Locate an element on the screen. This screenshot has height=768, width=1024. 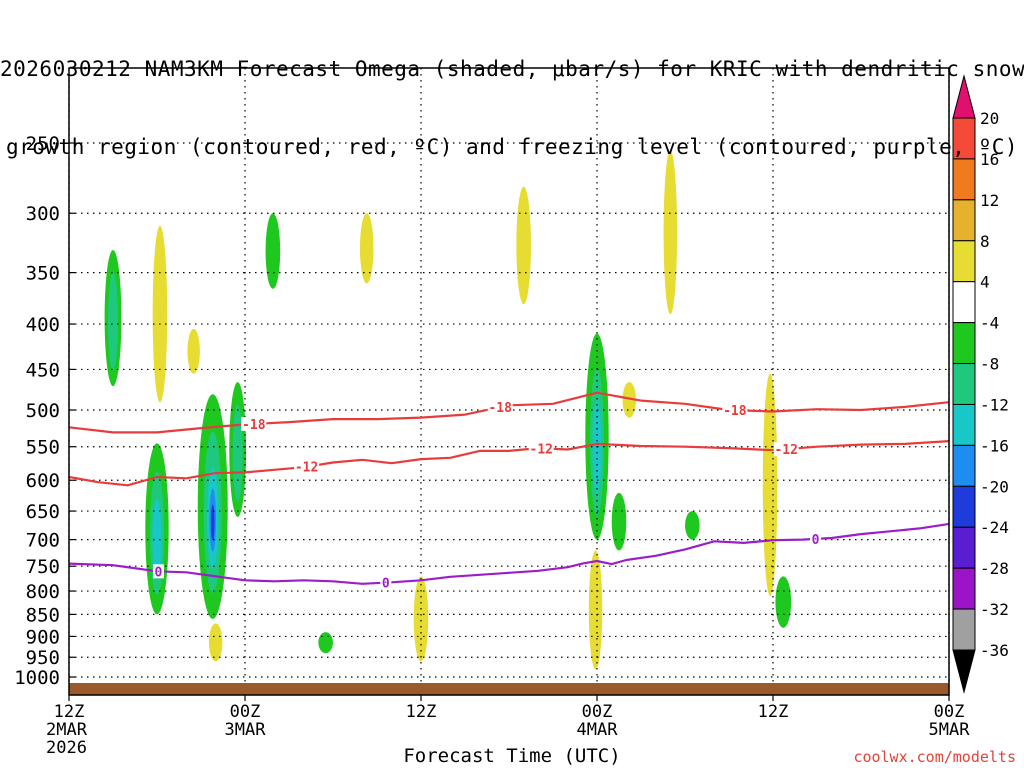
y-tick-label: 750 is located at coordinates (43, 567).